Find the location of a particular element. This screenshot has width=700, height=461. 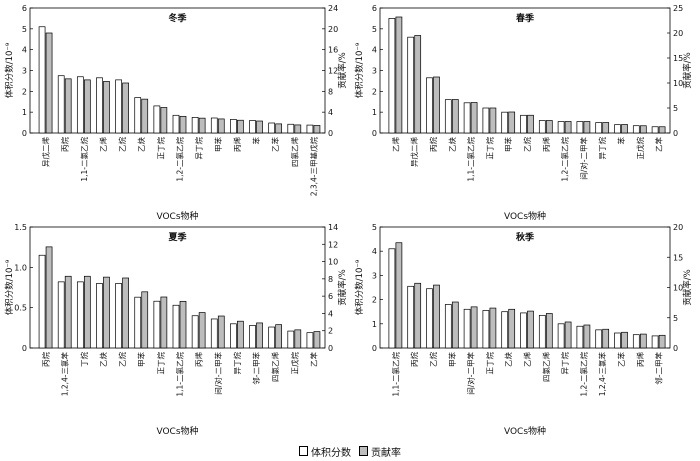

y2-tick-label: 12 is located at coordinates (333, 71).